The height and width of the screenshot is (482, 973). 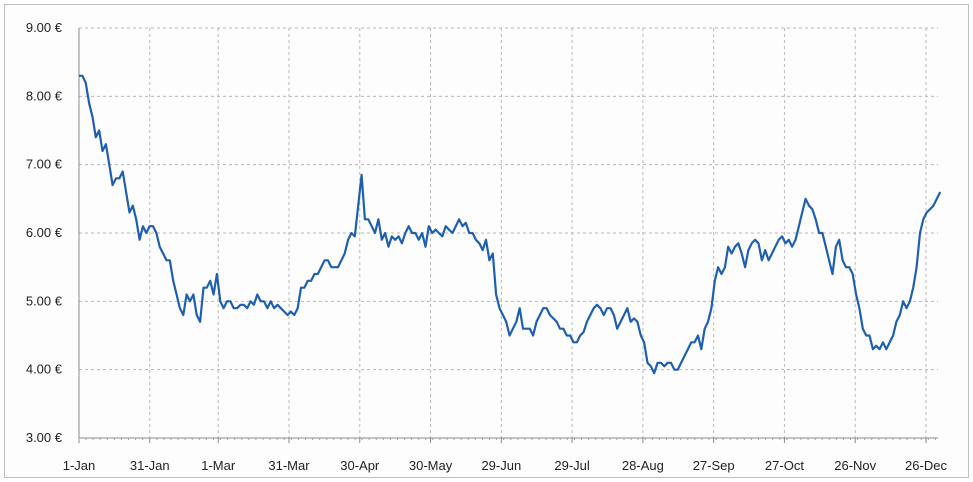 What do you see at coordinates (501, 465) in the screenshot?
I see `x-tick-label: 29-Jun` at bounding box center [501, 465].